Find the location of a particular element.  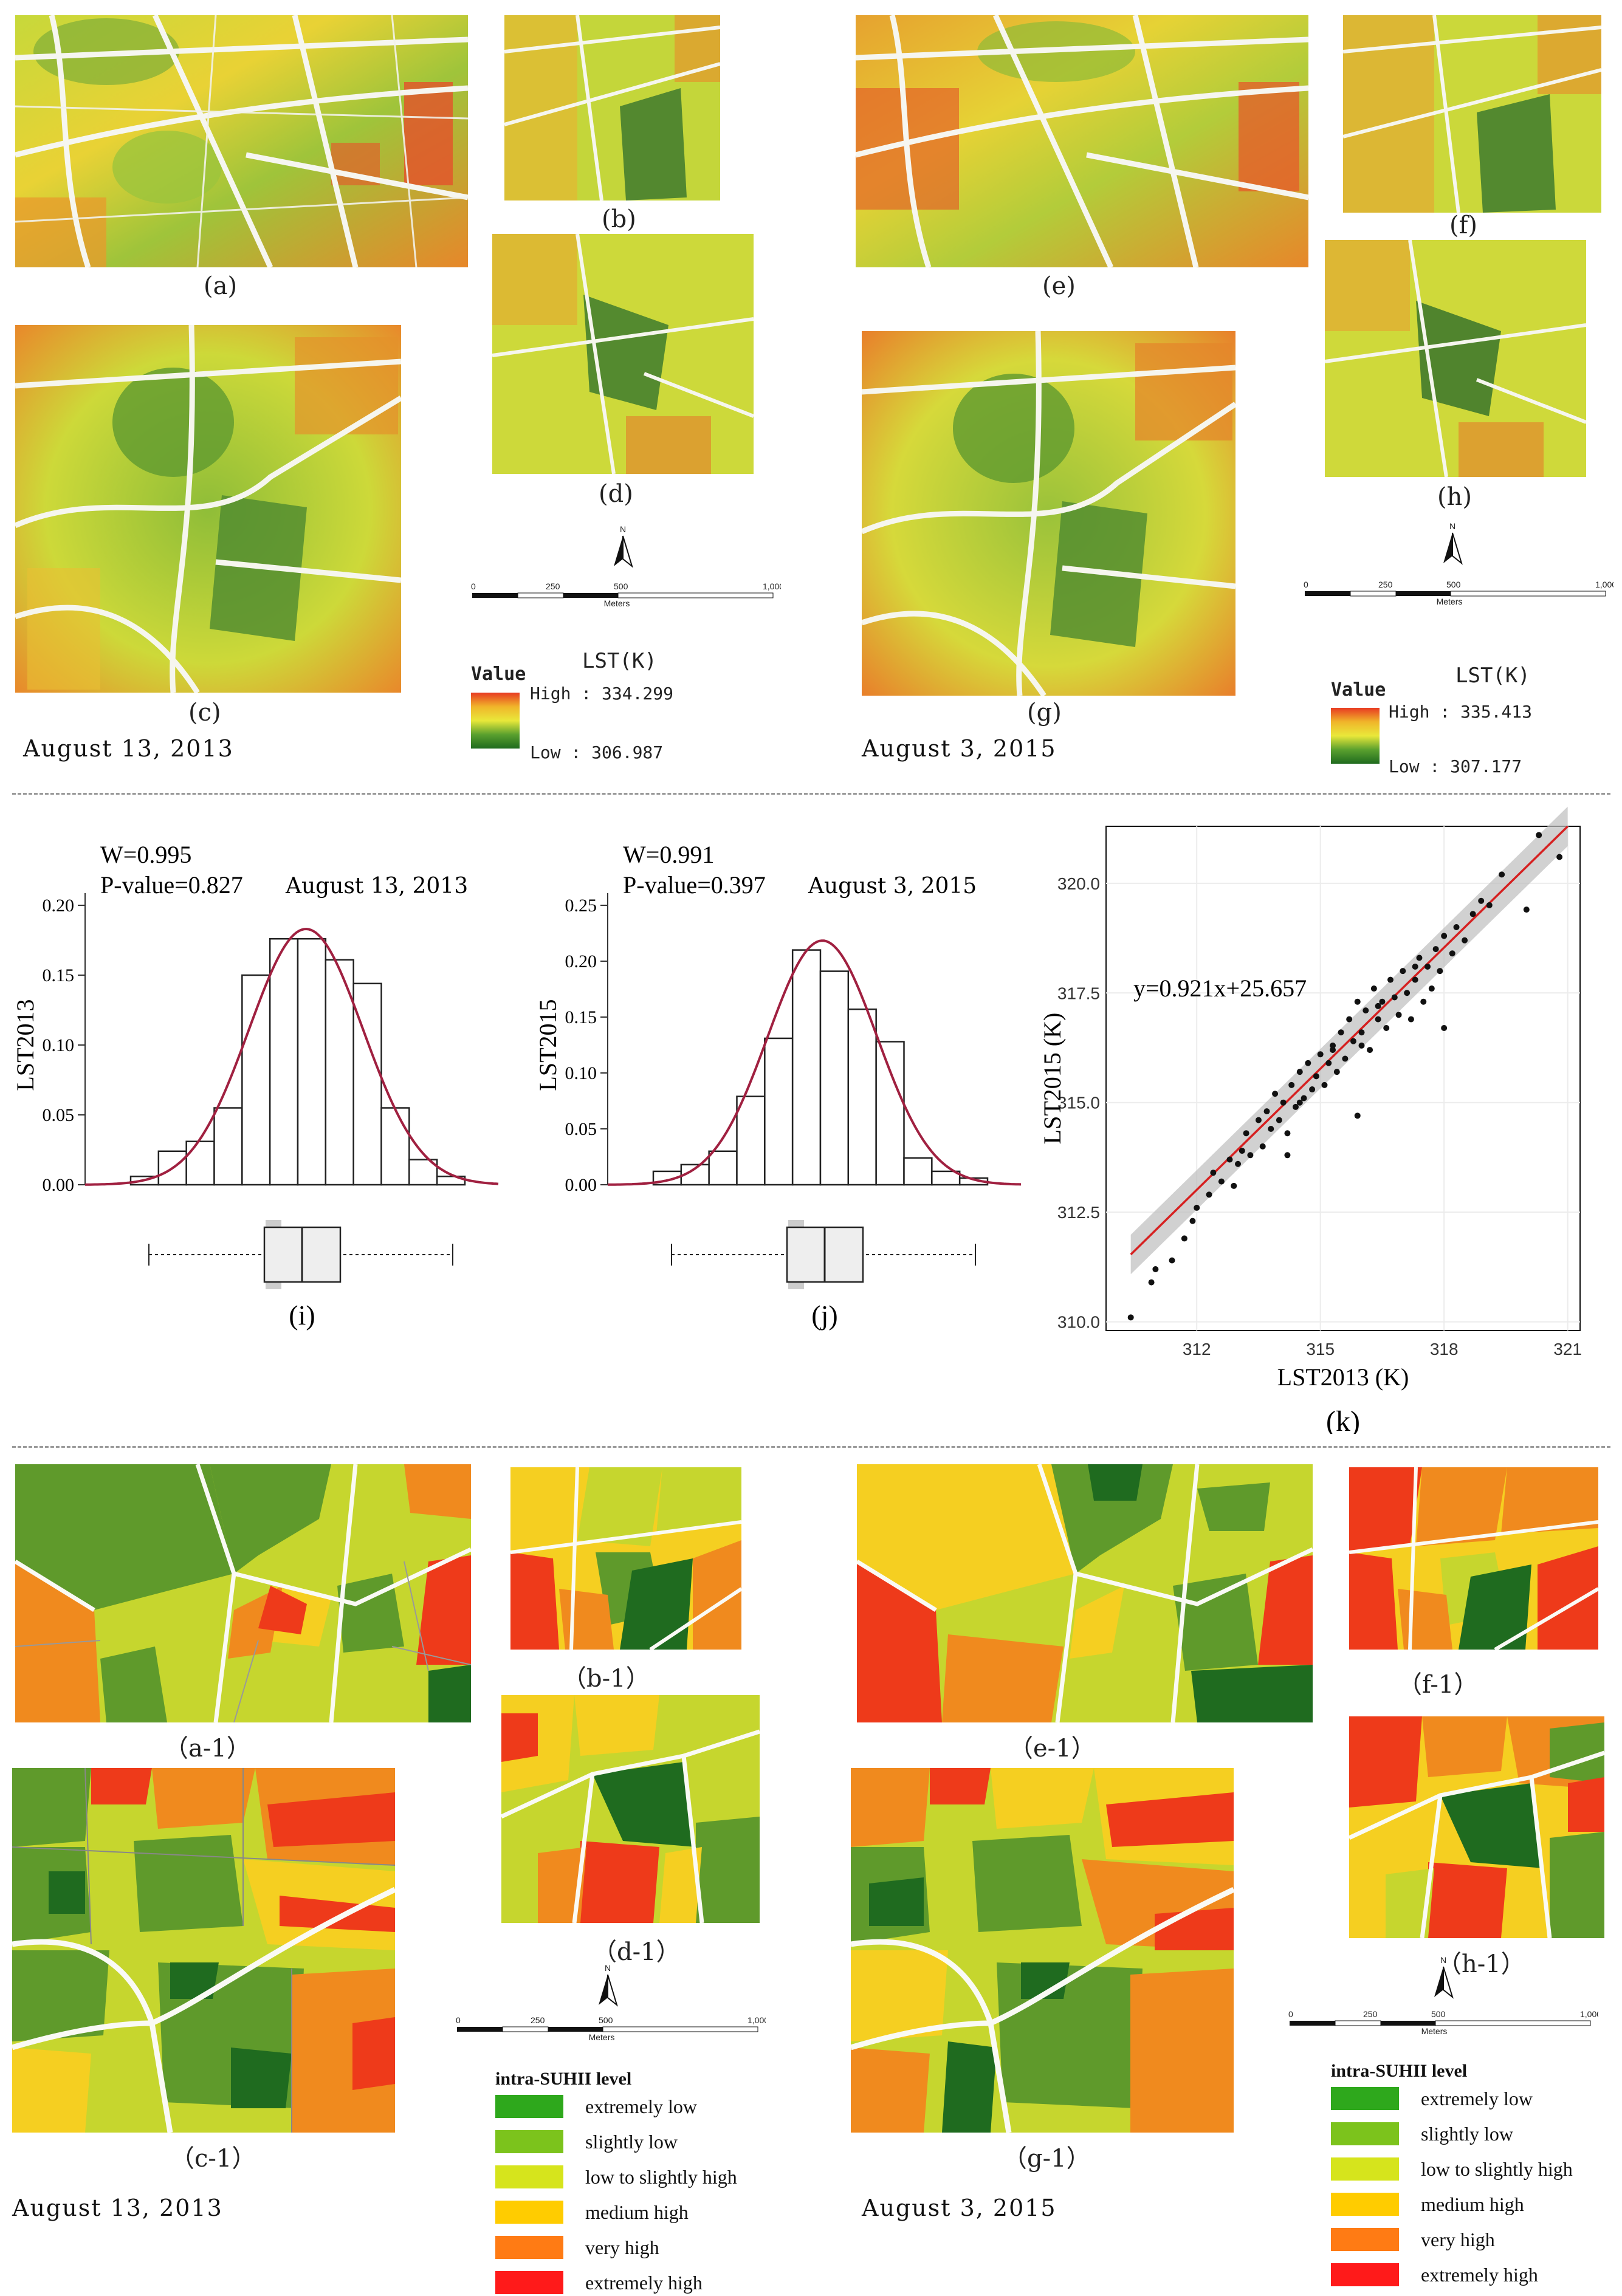

label-h1: （h-1） is located at coordinates (1481, 1964).